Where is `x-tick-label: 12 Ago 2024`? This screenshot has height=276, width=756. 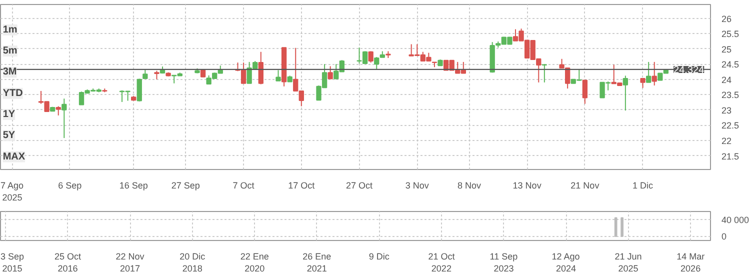 x-tick-label: 12 Ago 2024 is located at coordinates (566, 263).